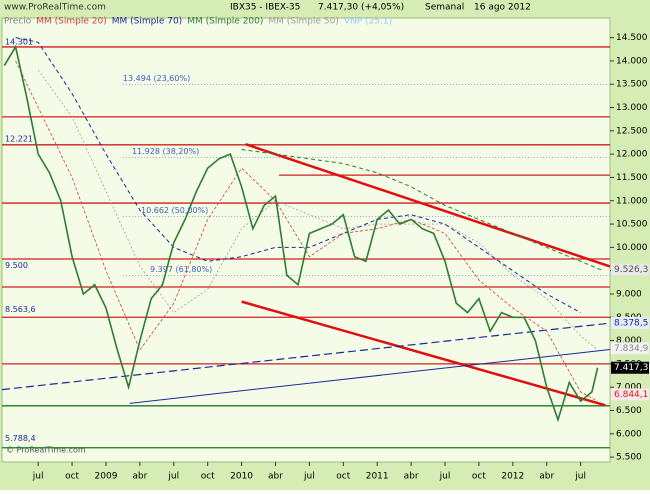 This screenshot has width=650, height=494. Describe the element at coordinates (629, 341) in the screenshot. I see `y-tick-label: 8.000` at that location.